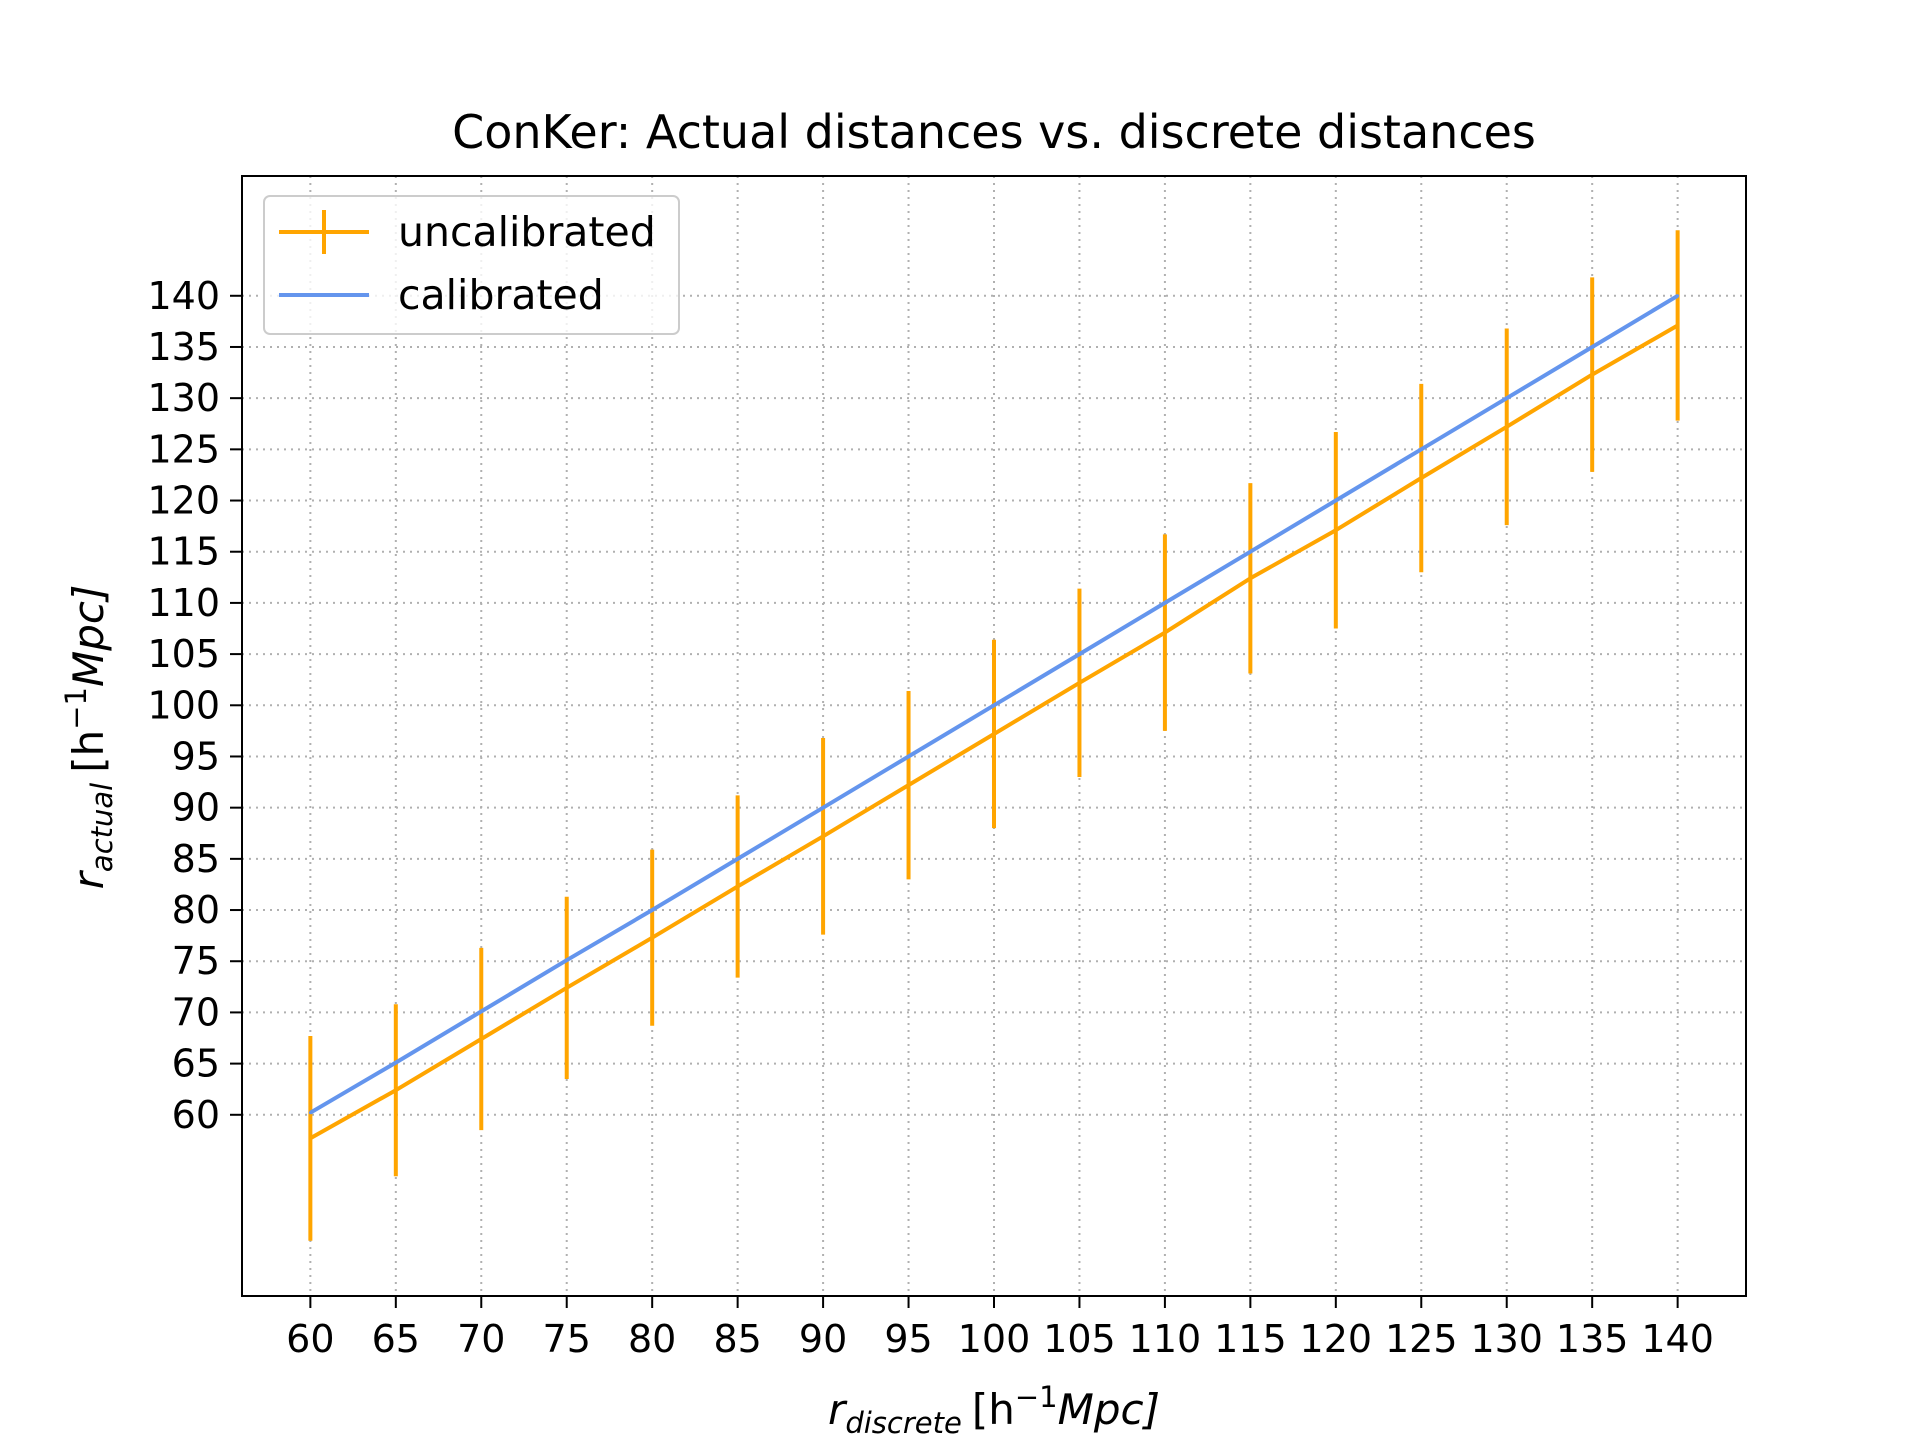 The height and width of the screenshot is (1440, 1920). I want to click on x-tick-label: 95, so click(908, 1339).